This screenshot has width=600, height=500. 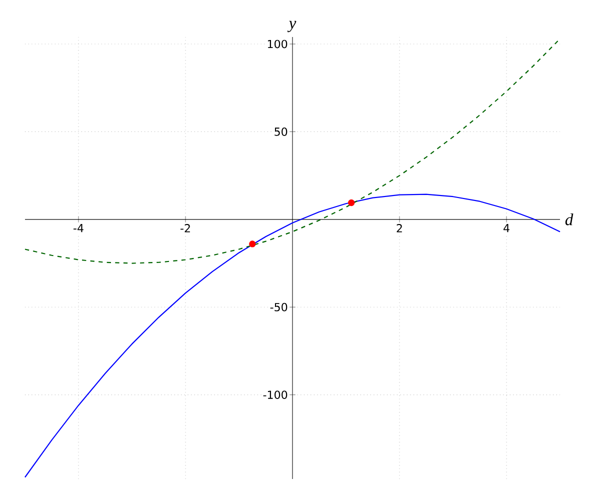 What do you see at coordinates (507, 228) in the screenshot?
I see `x-tick-label: 4` at bounding box center [507, 228].